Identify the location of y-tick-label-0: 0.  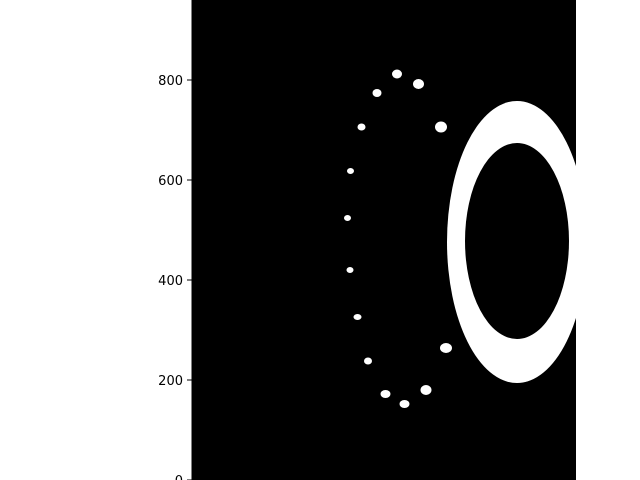
(179, 477).